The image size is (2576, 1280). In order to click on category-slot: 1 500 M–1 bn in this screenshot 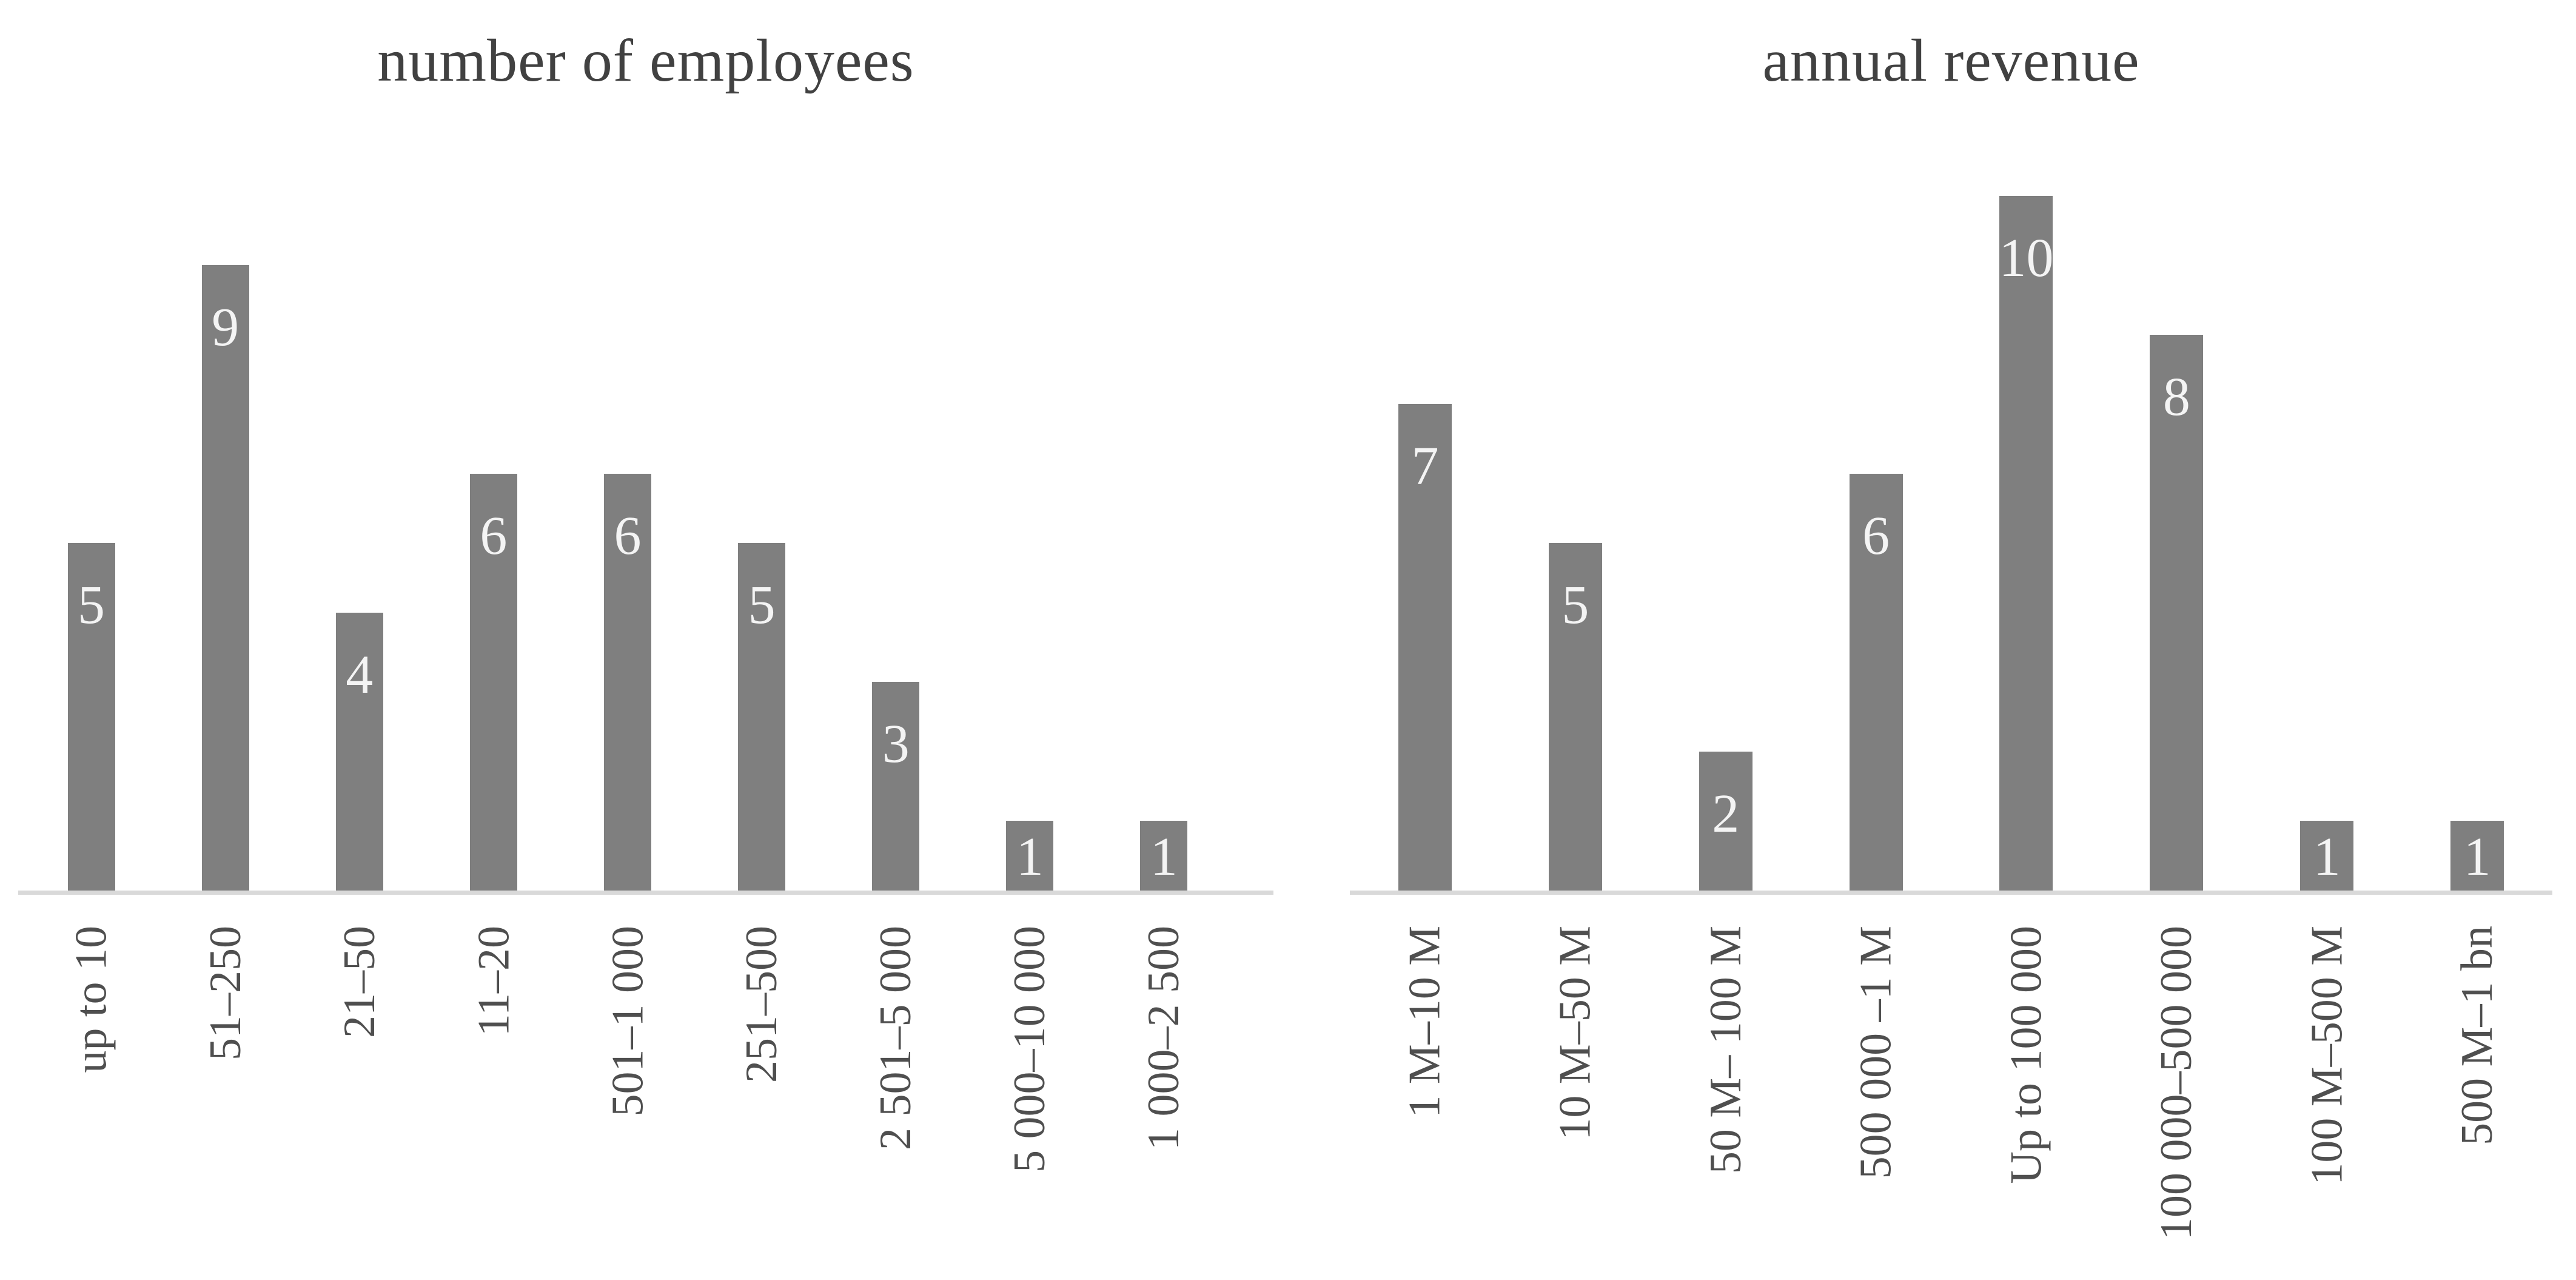, I will do `click(2477, 640)`.